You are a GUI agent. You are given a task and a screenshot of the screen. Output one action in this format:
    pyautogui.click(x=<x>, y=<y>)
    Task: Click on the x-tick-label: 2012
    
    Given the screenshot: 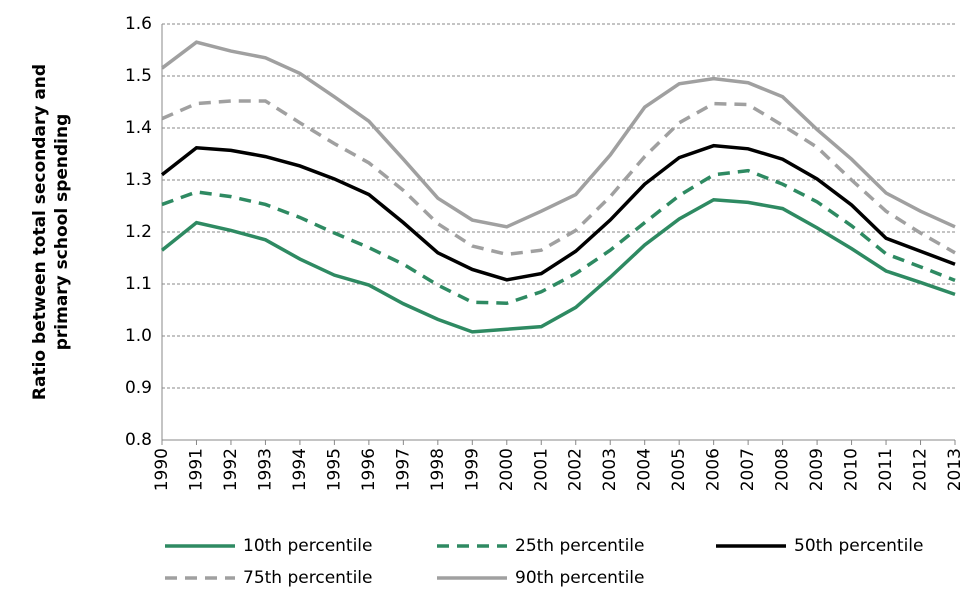 What is the action you would take?
    pyautogui.click(x=921, y=469)
    